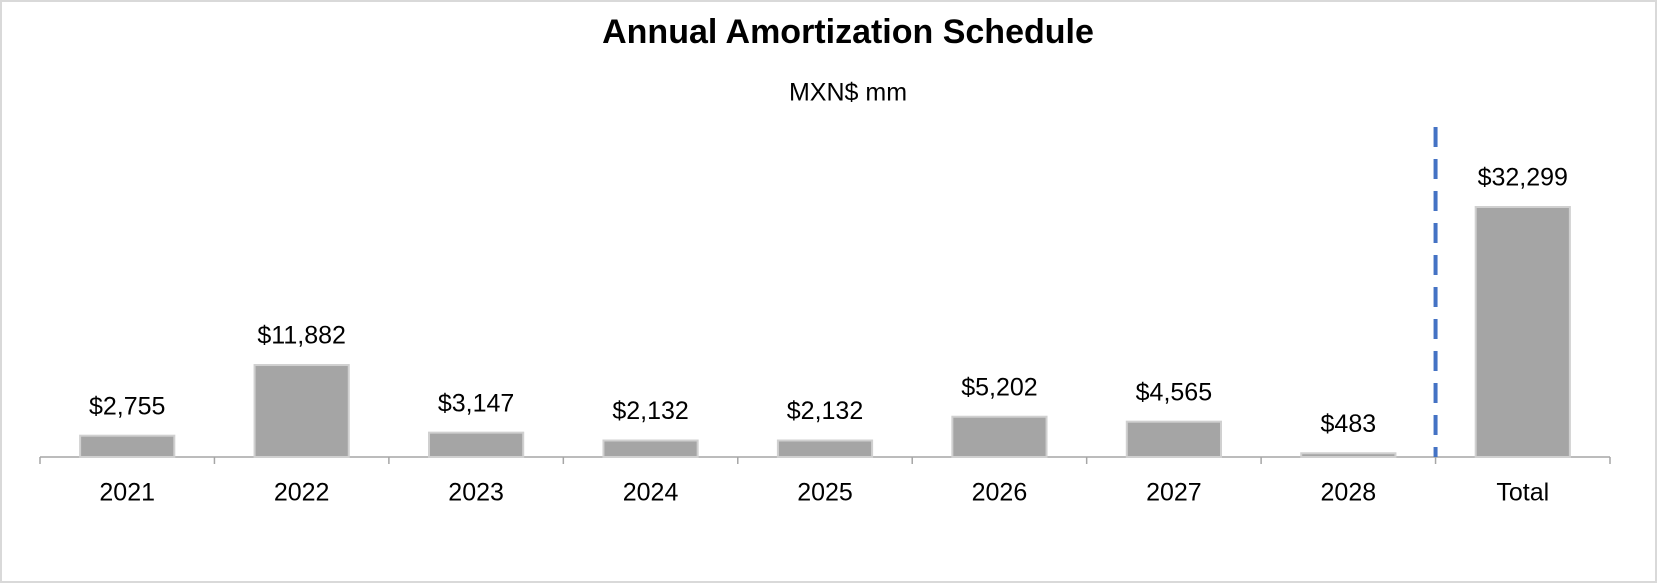 The height and width of the screenshot is (583, 1657). What do you see at coordinates (825, 493) in the screenshot?
I see `x-tick-label: 2025` at bounding box center [825, 493].